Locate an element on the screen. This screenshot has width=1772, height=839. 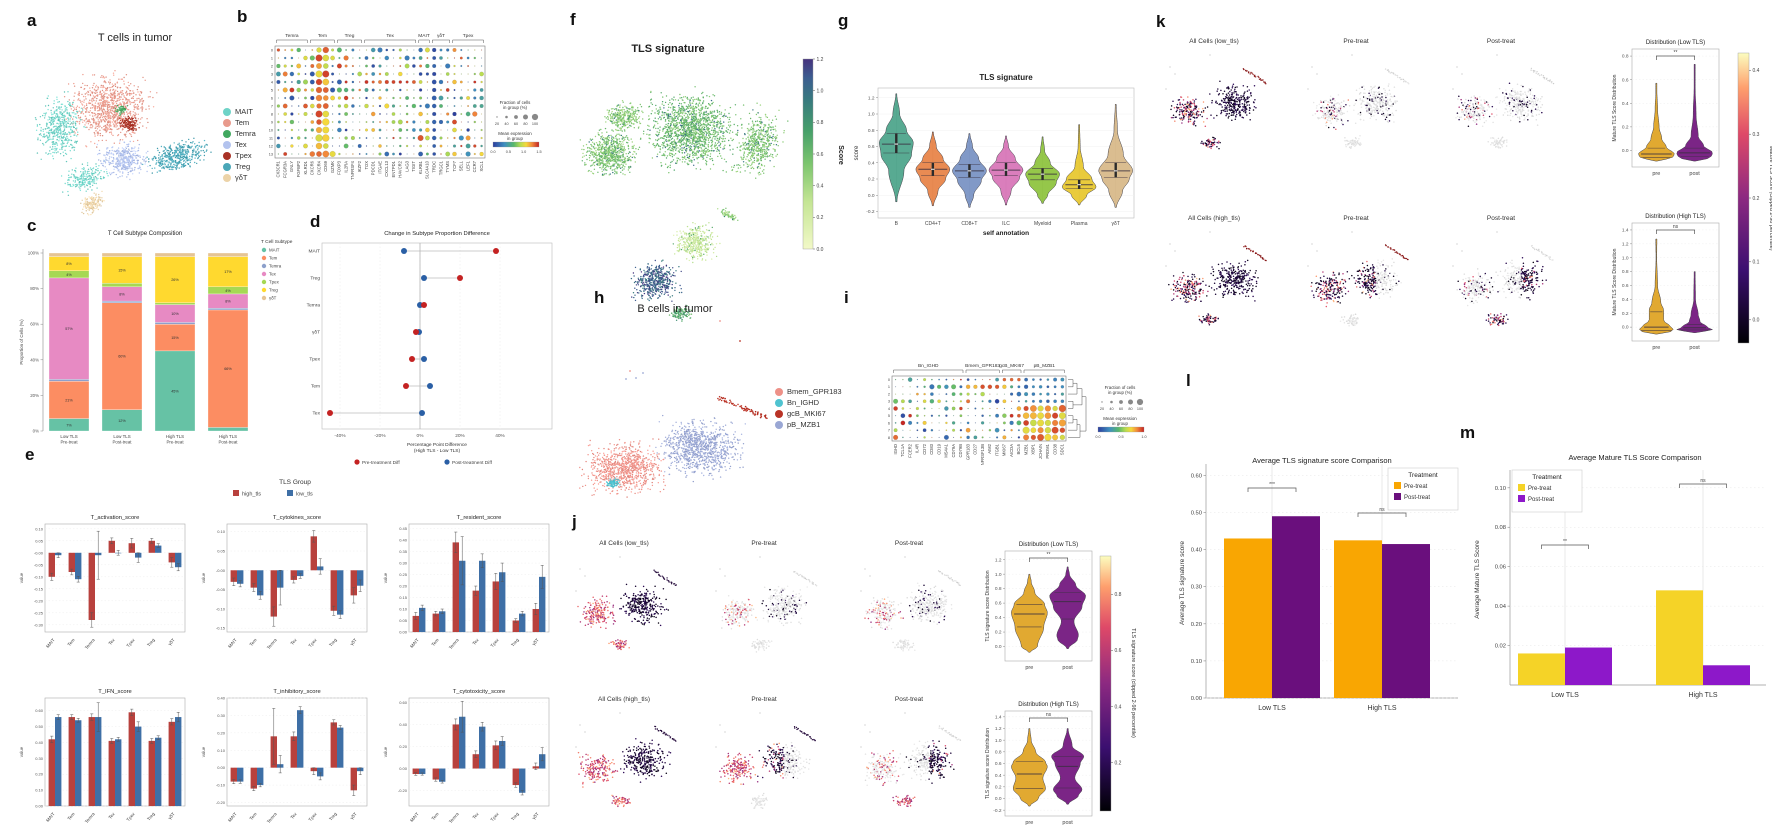
svg-text: TIGIT is located at coordinates (413, 166).